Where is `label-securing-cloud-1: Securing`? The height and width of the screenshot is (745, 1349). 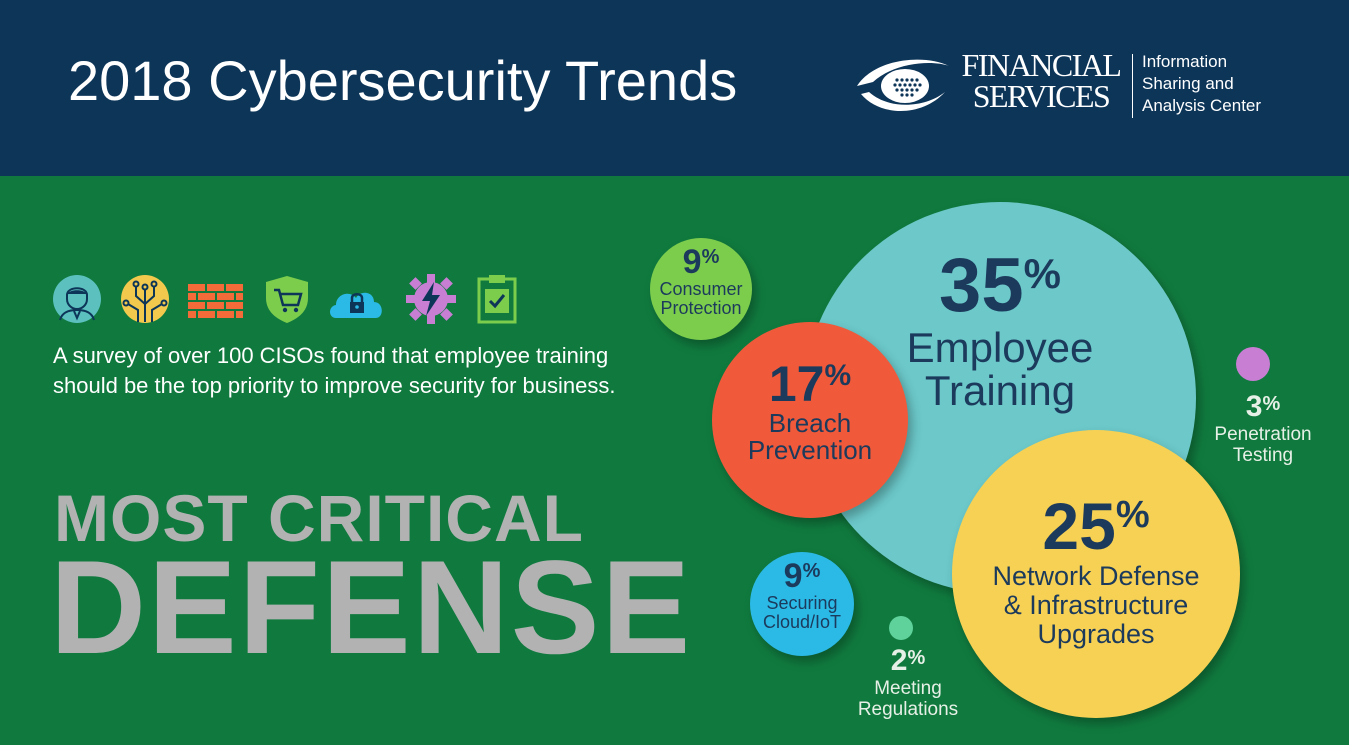
label-securing-cloud-1: Securing is located at coordinates (802, 603).